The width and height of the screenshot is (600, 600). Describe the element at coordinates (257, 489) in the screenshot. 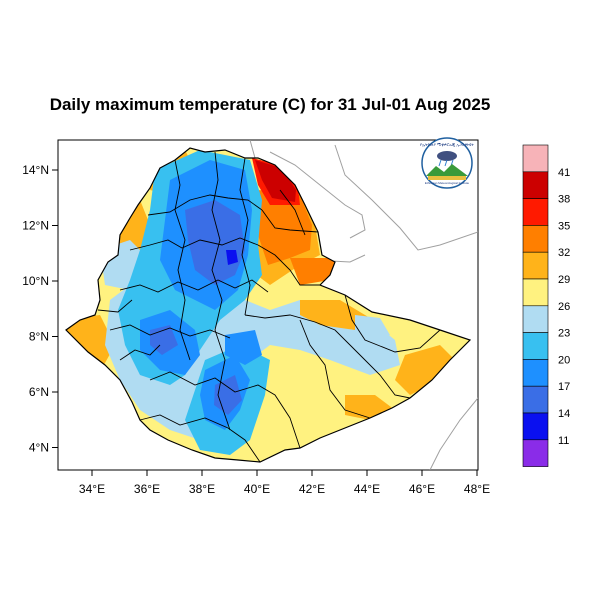

I see `x-tick-label: 40°E` at that location.